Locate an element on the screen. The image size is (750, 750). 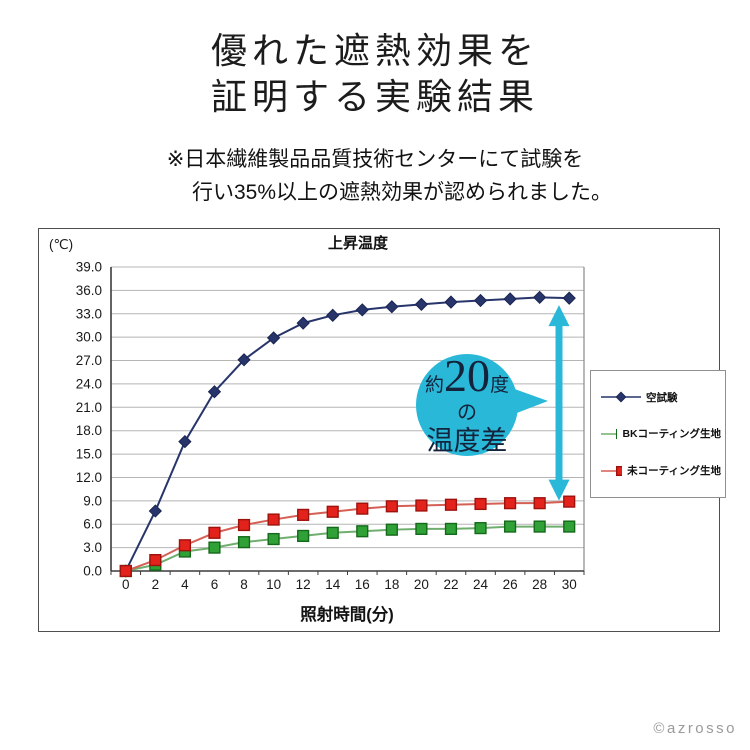
chart-text: 33.0 is located at coordinates (89, 313).